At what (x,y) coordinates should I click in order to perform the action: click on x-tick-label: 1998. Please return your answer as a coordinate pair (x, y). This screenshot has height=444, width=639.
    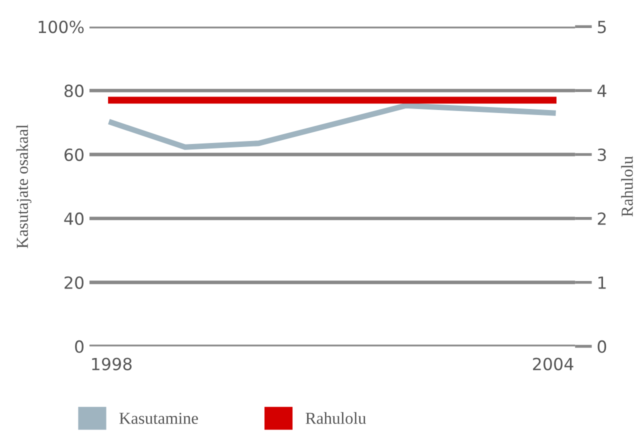
    Looking at the image, I should click on (112, 364).